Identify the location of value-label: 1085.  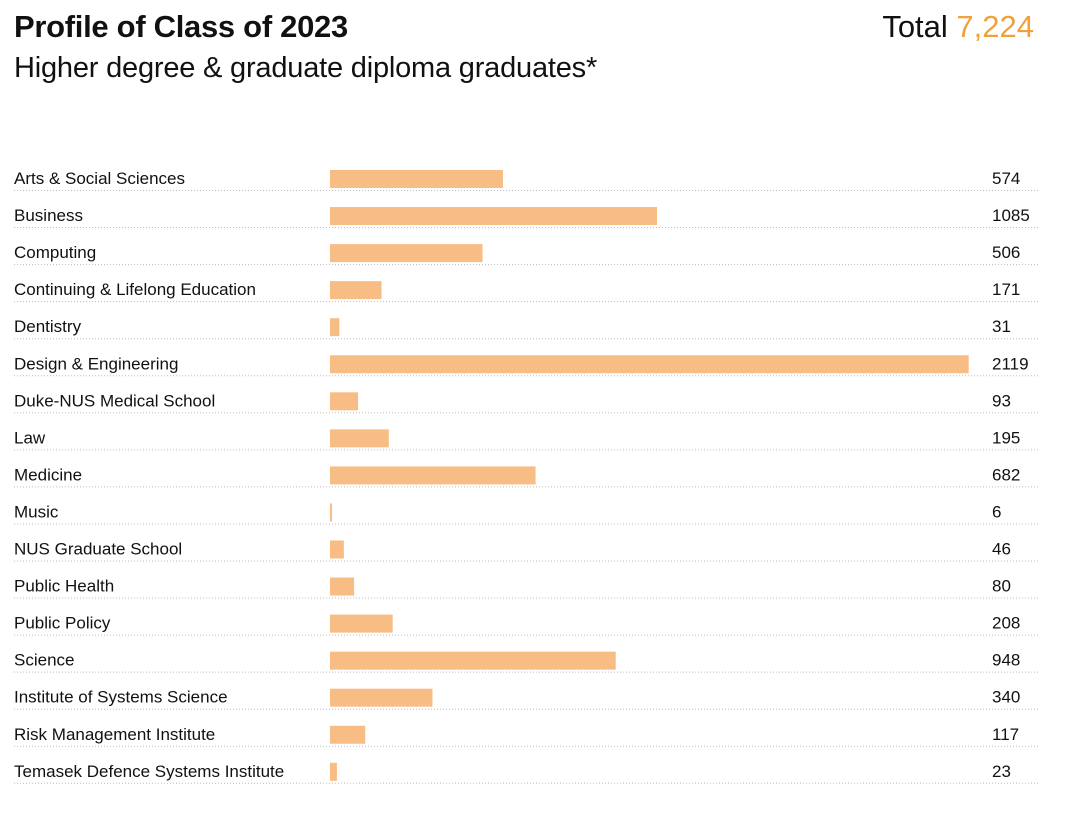
(1011, 215).